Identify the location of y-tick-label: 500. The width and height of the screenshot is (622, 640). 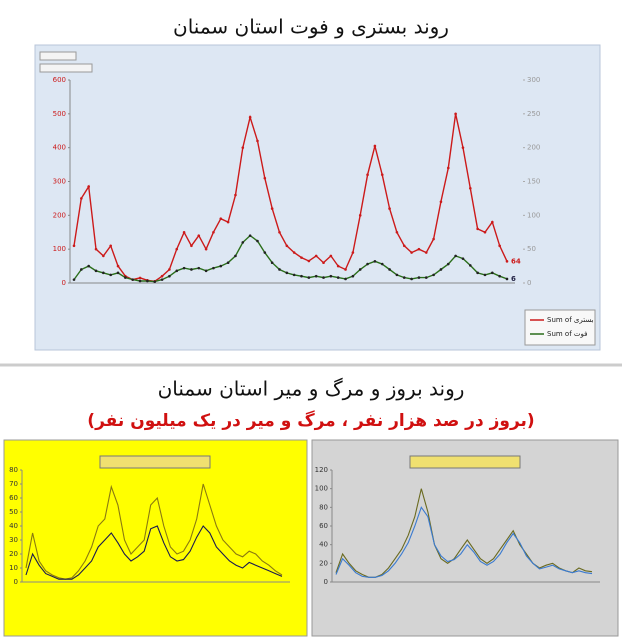
(59, 114).